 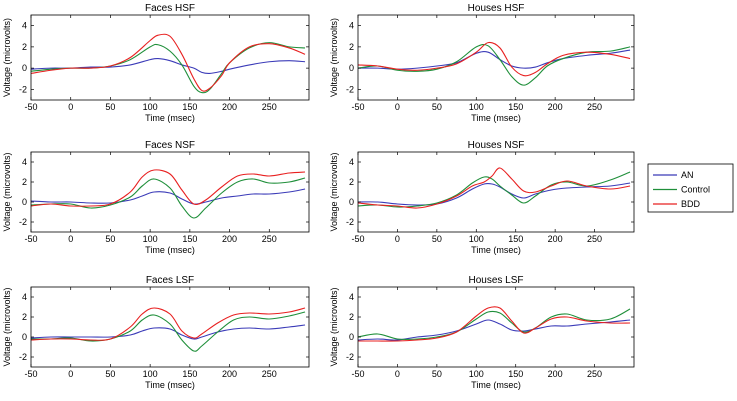 I want to click on panel-title: Houses LSF, so click(x=495, y=280).